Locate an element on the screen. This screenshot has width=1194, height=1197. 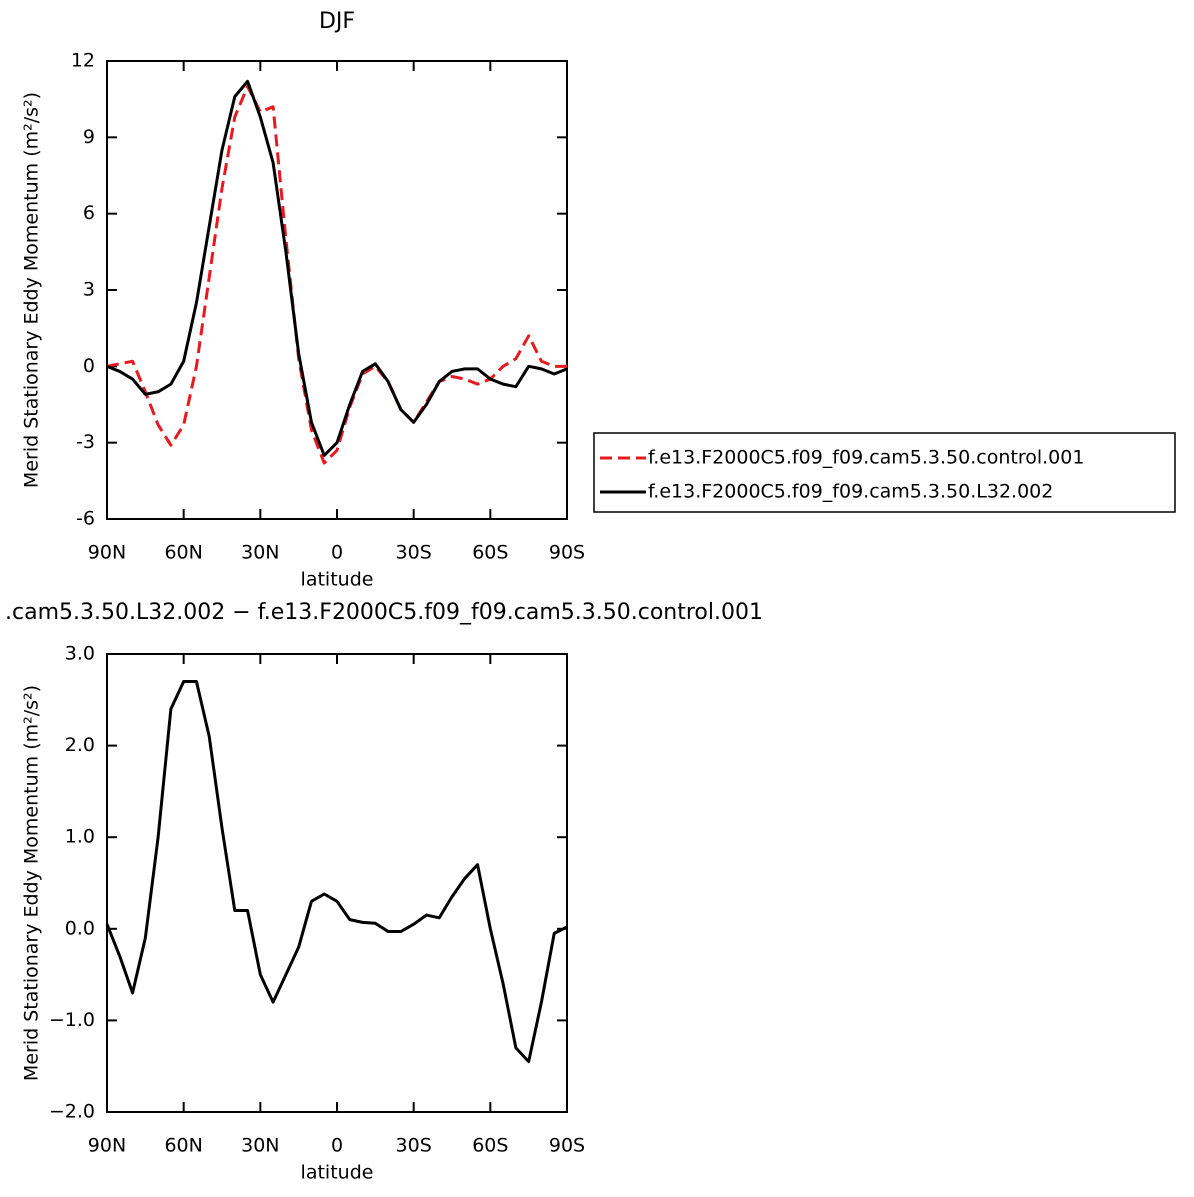
y-tick-label: -3 is located at coordinates (85, 442).